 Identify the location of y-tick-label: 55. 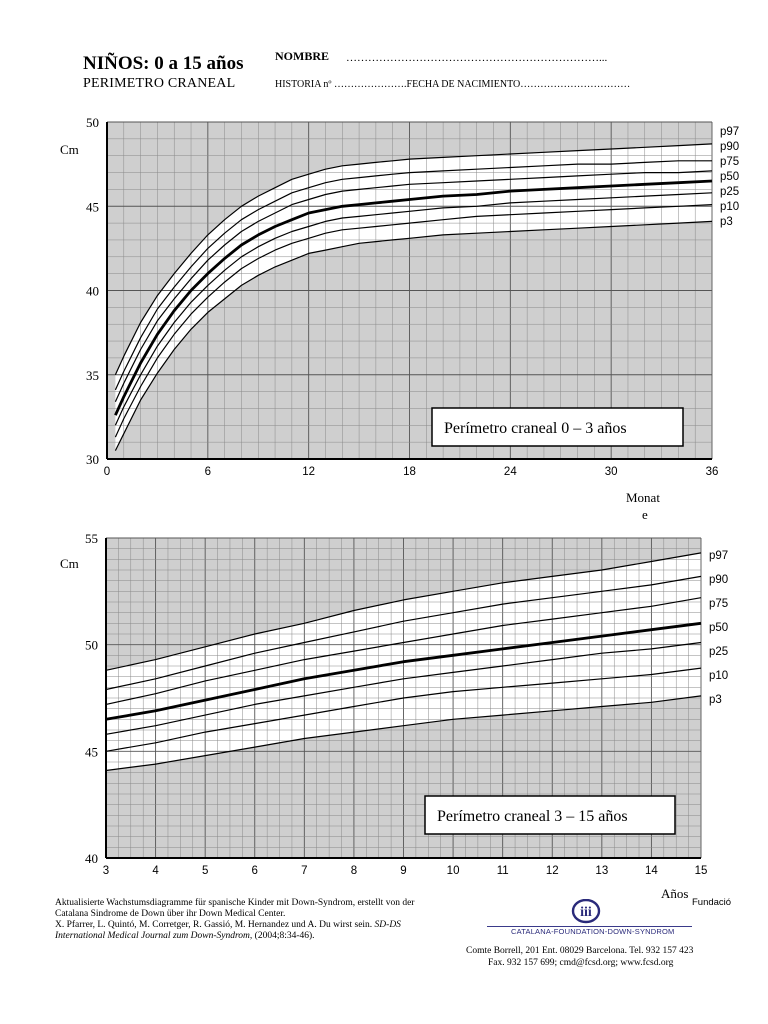
(91, 538).